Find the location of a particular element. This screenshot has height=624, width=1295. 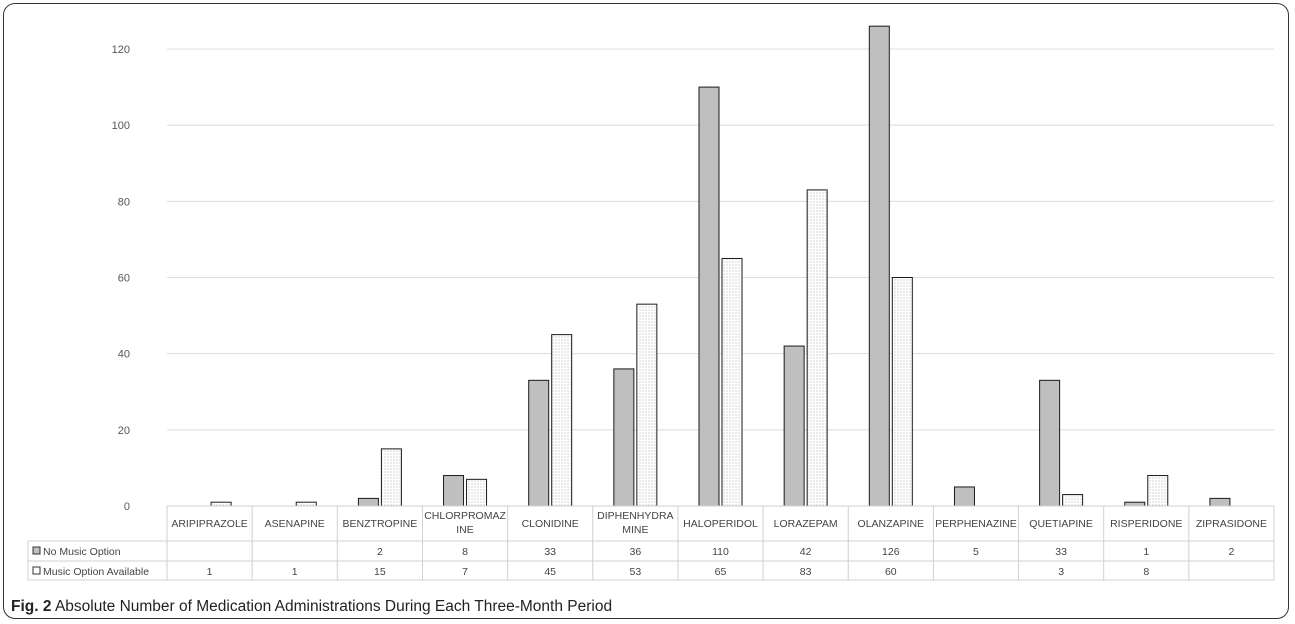

category-label: QUETIAPINE is located at coordinates (1061, 524).